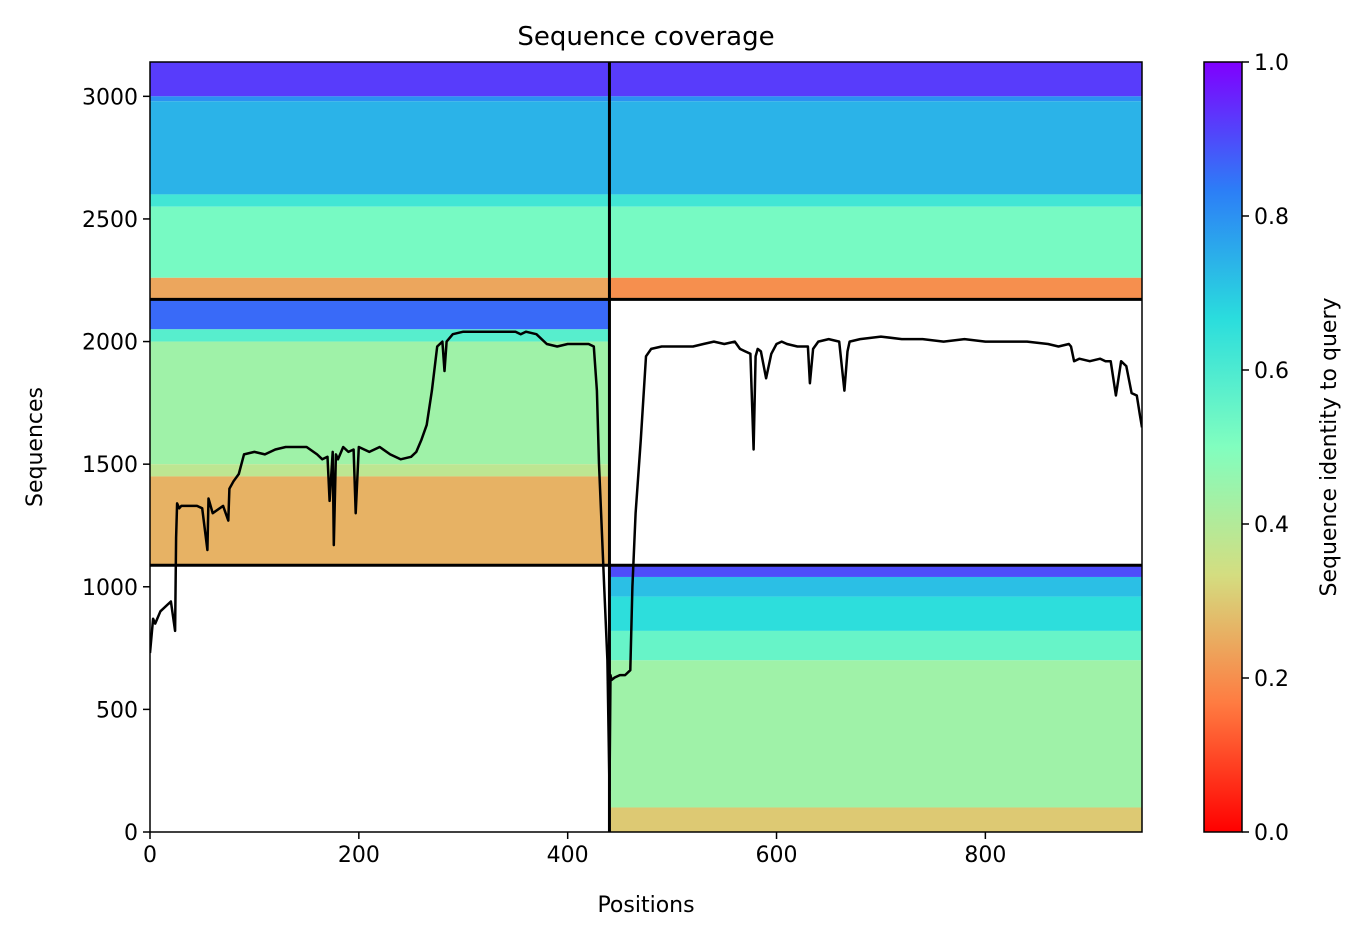 This screenshot has height=939, width=1364. Describe the element at coordinates (150, 855) in the screenshot. I see `x-tick-label: 0` at that location.